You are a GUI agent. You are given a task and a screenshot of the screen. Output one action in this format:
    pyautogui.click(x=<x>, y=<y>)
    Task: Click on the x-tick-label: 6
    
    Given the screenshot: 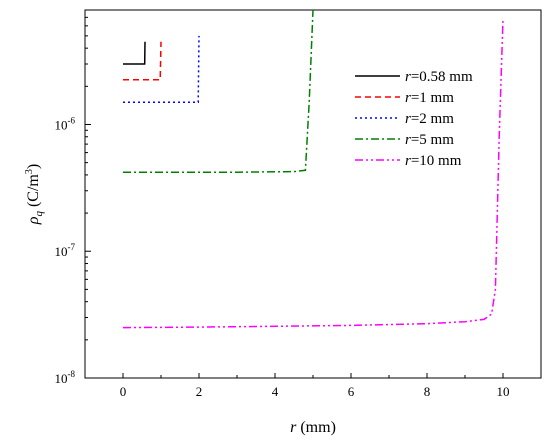 What is the action you would take?
    pyautogui.click(x=351, y=391)
    